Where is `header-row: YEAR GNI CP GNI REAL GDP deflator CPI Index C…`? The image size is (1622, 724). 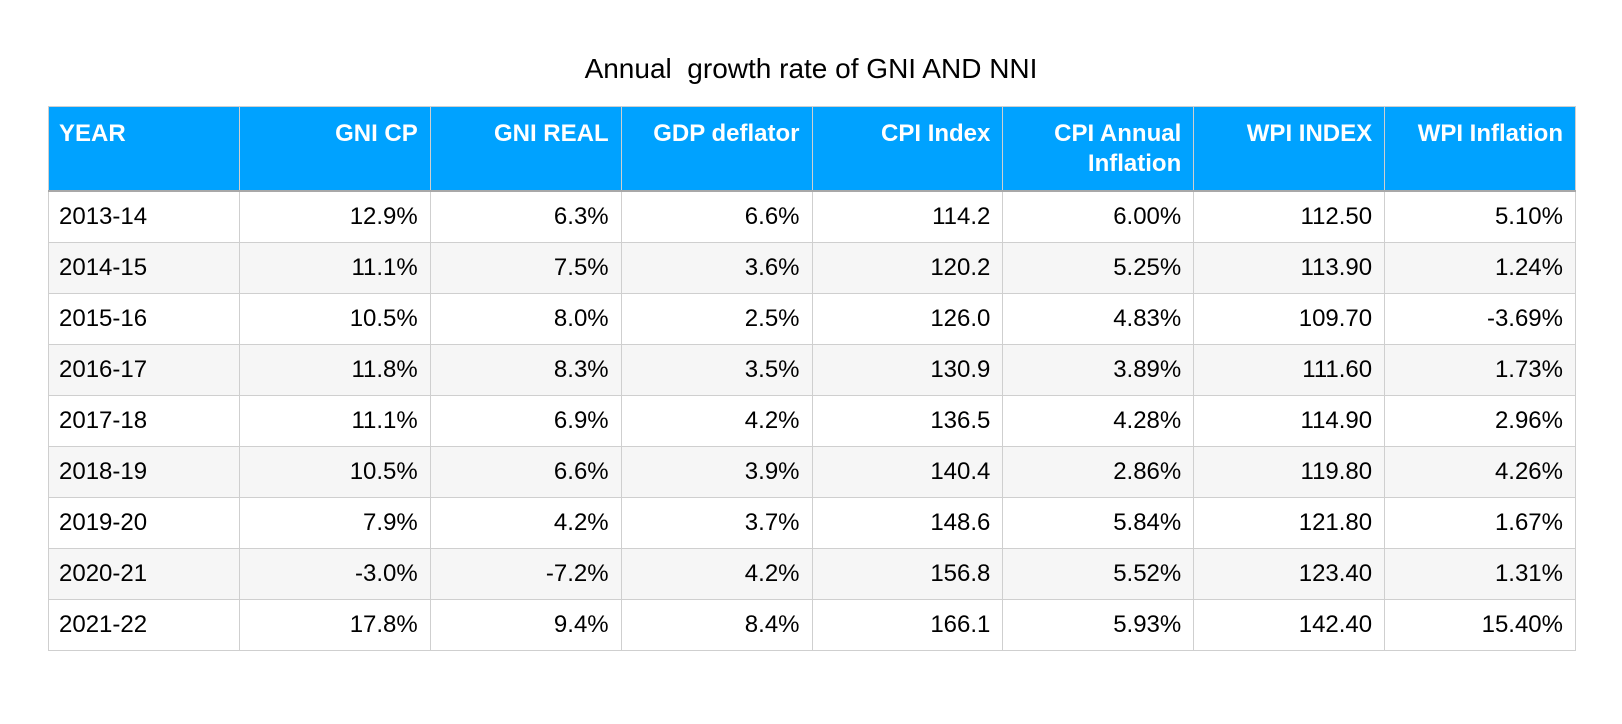
header-row: YEAR GNI CP GNI REAL GDP deflator CPI Index C… is located at coordinates (812, 148).